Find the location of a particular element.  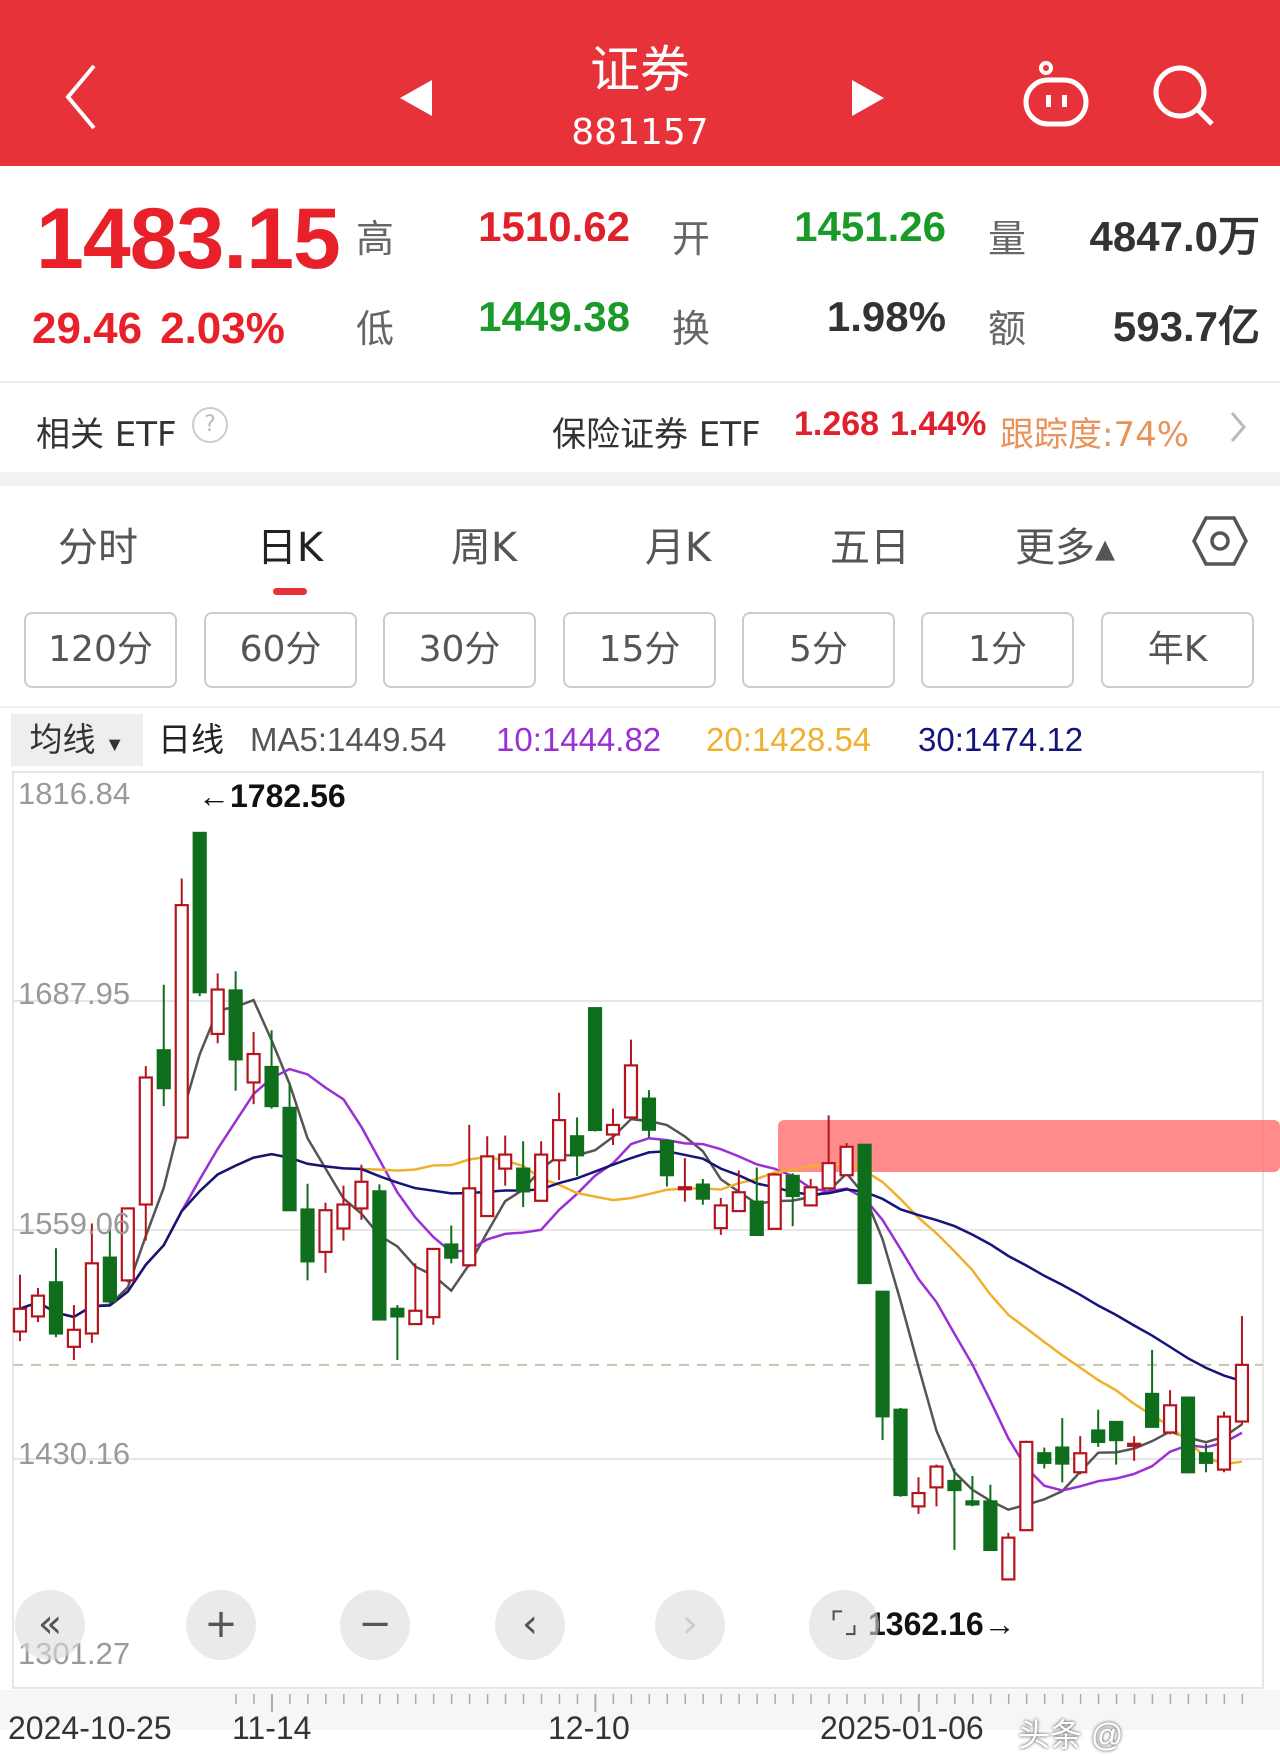

stock-code: 881157 is located at coordinates (640, 132).